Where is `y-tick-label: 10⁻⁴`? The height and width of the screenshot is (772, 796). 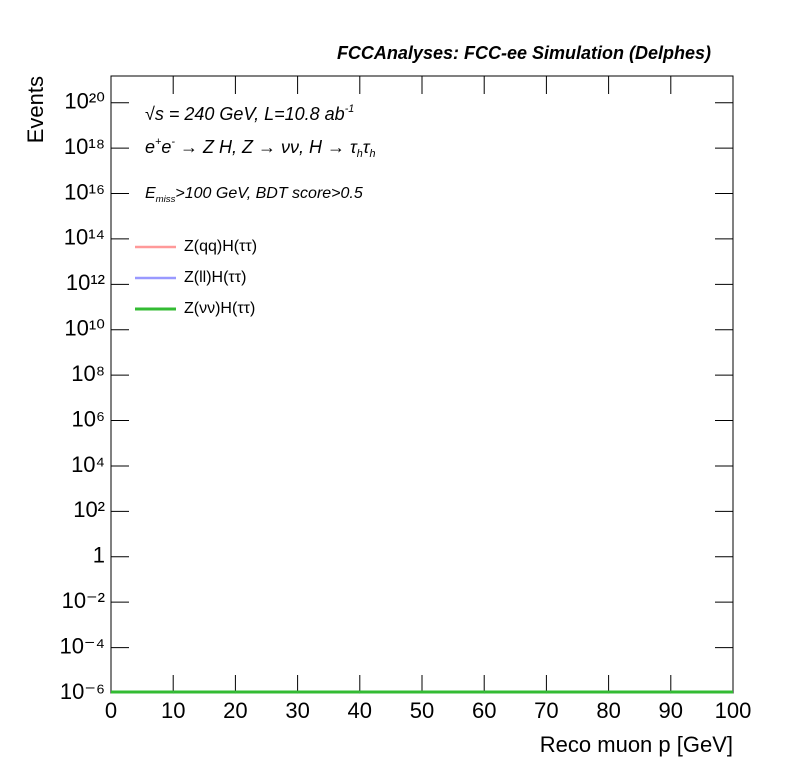 y-tick-label: 10⁻⁴ is located at coordinates (82, 645).